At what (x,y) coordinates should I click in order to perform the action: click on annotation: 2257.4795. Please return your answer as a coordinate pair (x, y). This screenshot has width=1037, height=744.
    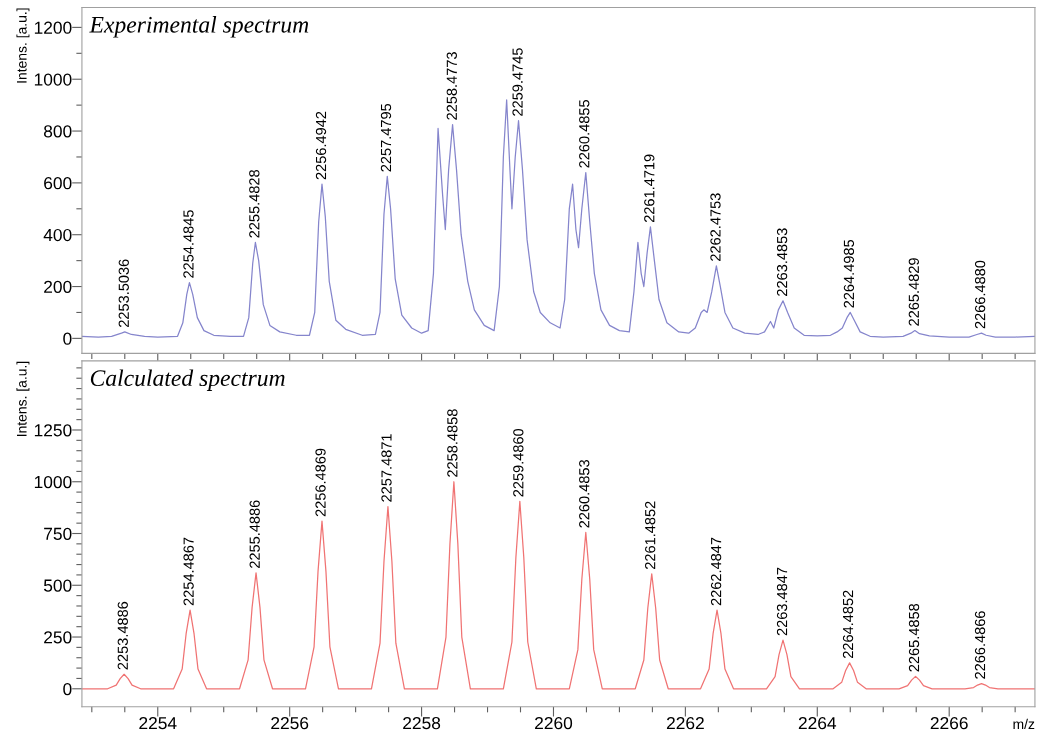
    Looking at the image, I should click on (386, 137).